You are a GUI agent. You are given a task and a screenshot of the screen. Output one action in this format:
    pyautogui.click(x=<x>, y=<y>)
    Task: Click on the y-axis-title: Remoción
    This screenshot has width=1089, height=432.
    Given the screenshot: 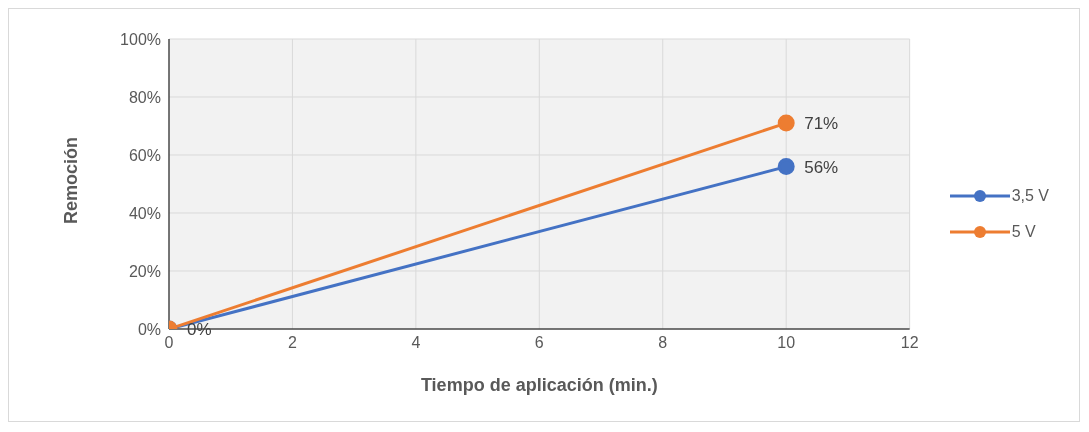 What is the action you would take?
    pyautogui.click(x=71, y=180)
    